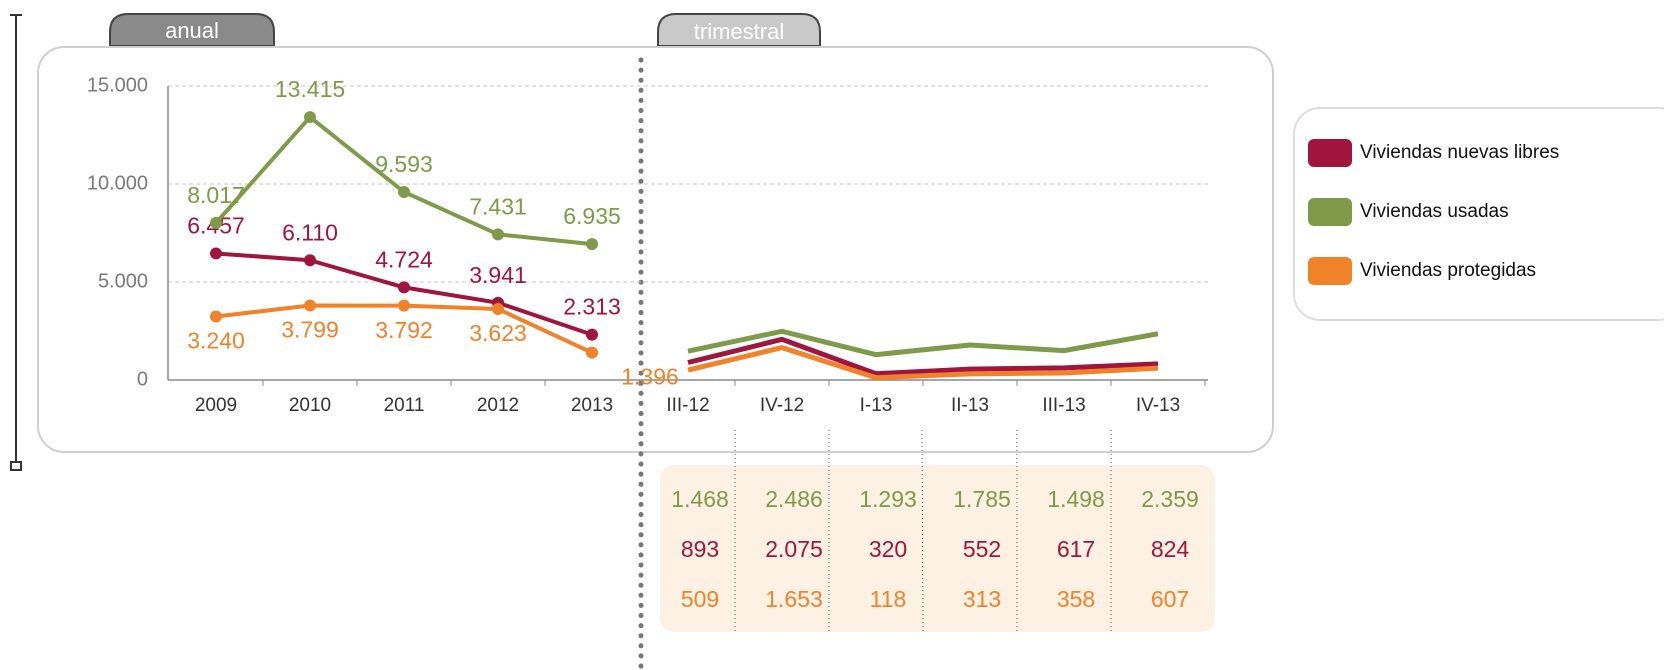 Image resolution: width=1664 pixels, height=670 pixels. What do you see at coordinates (937, 548) in the screenshot?
I see `table-bg` at bounding box center [937, 548].